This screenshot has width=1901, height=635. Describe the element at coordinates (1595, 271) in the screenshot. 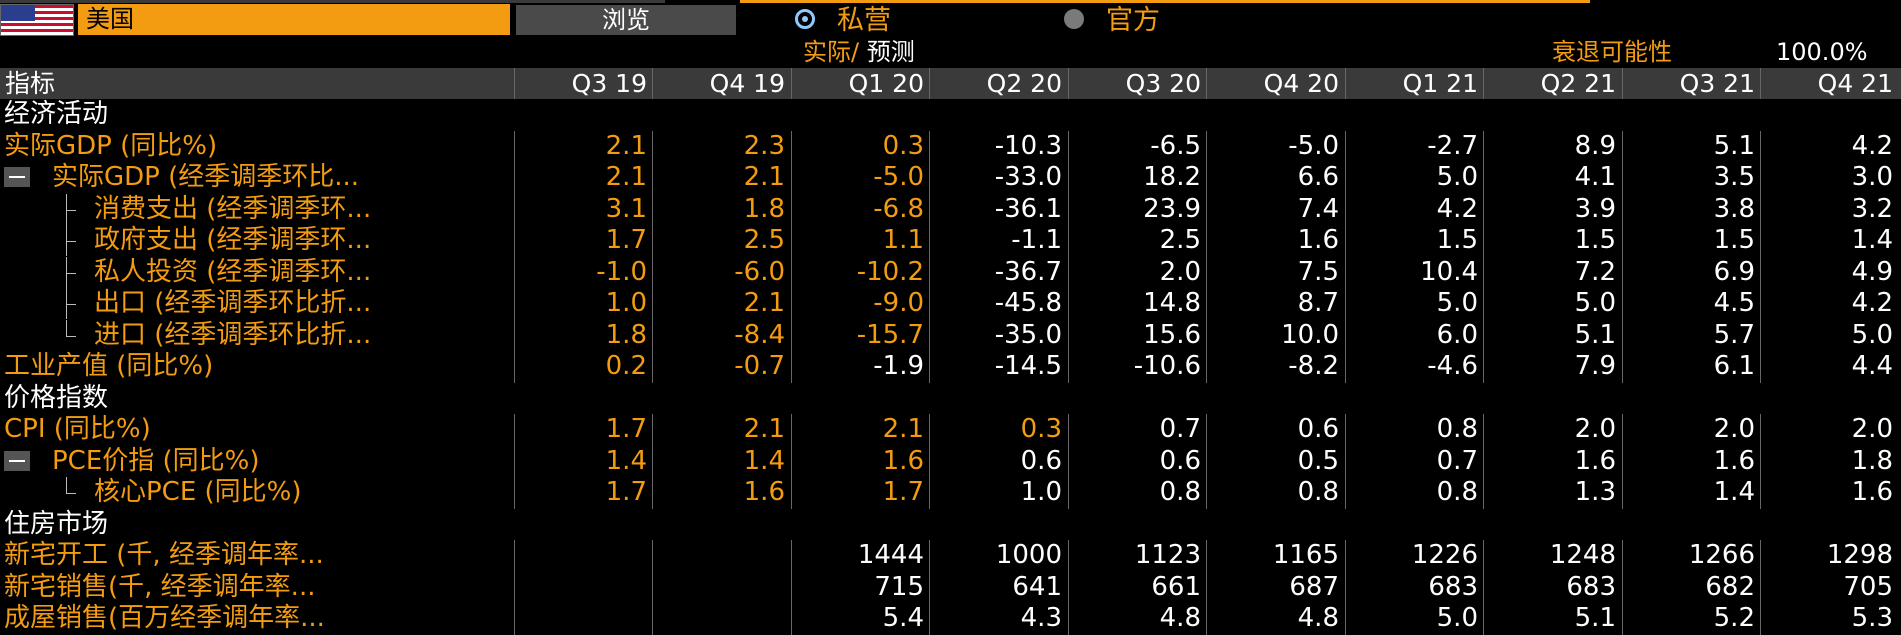

I see `value-cell: 7.2` at that location.